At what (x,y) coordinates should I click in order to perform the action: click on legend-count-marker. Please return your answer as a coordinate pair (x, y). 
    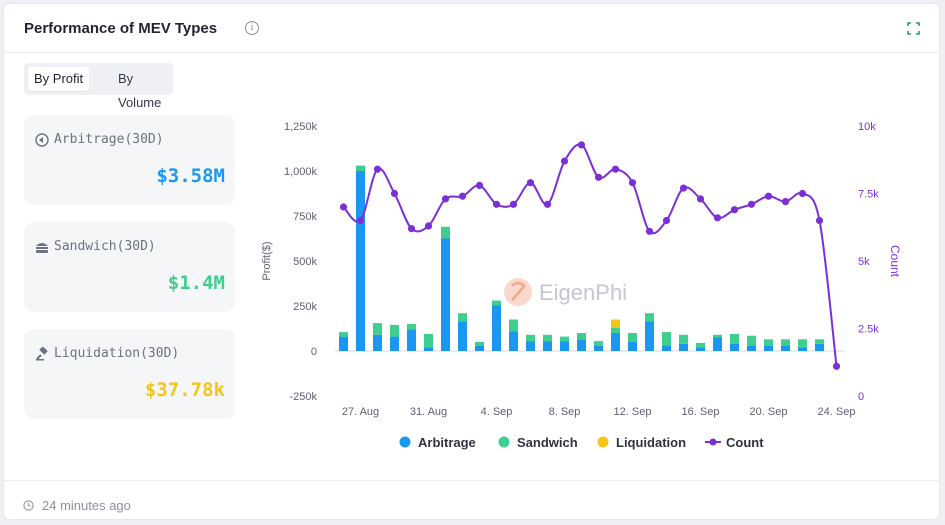
    Looking at the image, I should click on (713, 442).